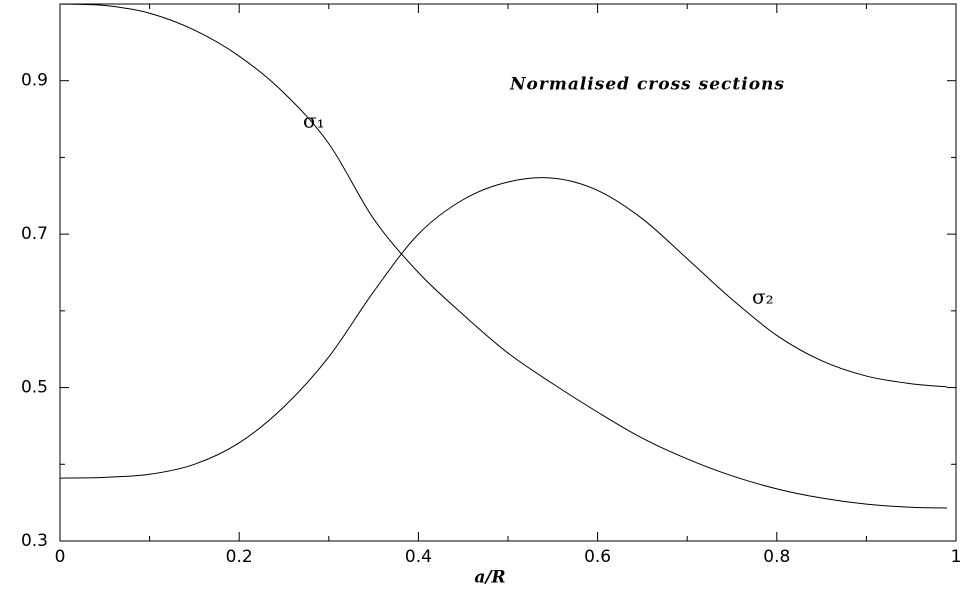  I want to click on y-tick-label: 0.7, so click(34, 234).